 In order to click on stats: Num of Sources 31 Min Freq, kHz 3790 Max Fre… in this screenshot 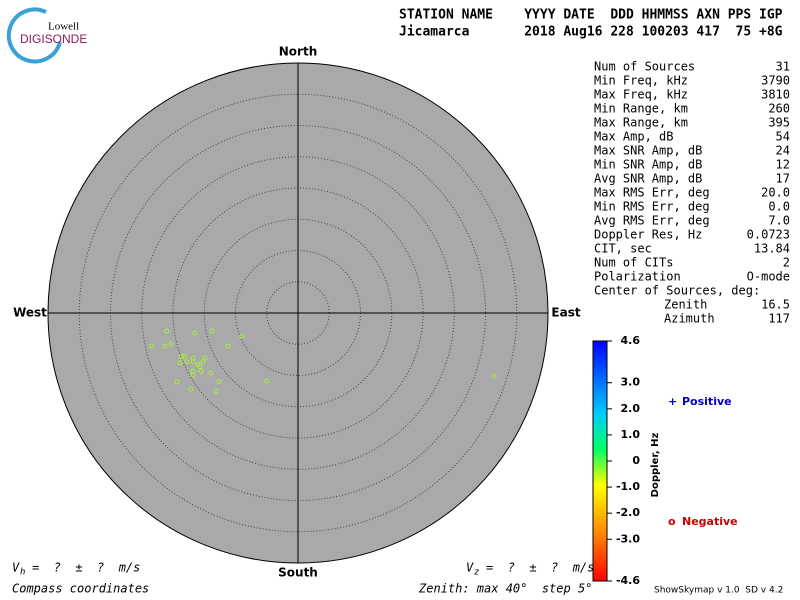, I will do `click(692, 193)`.